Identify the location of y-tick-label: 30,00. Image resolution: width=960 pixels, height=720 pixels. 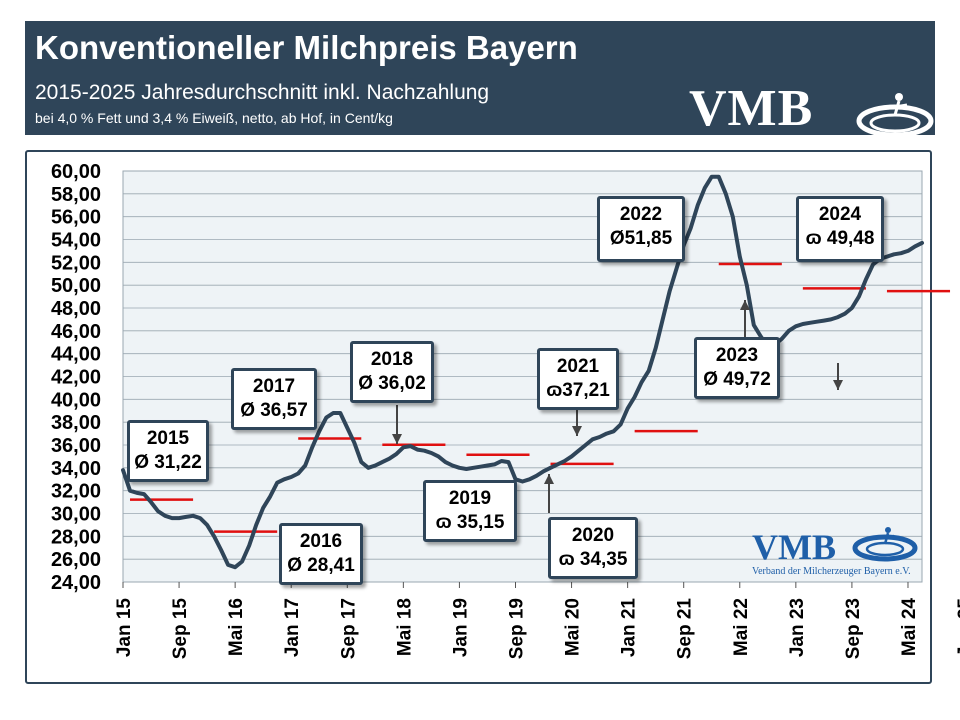
(76, 515).